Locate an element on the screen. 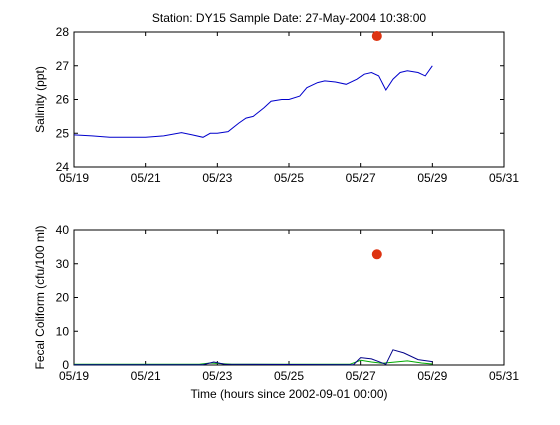 The height and width of the screenshot is (425, 560). y-tick-label: 10 is located at coordinates (63, 331).